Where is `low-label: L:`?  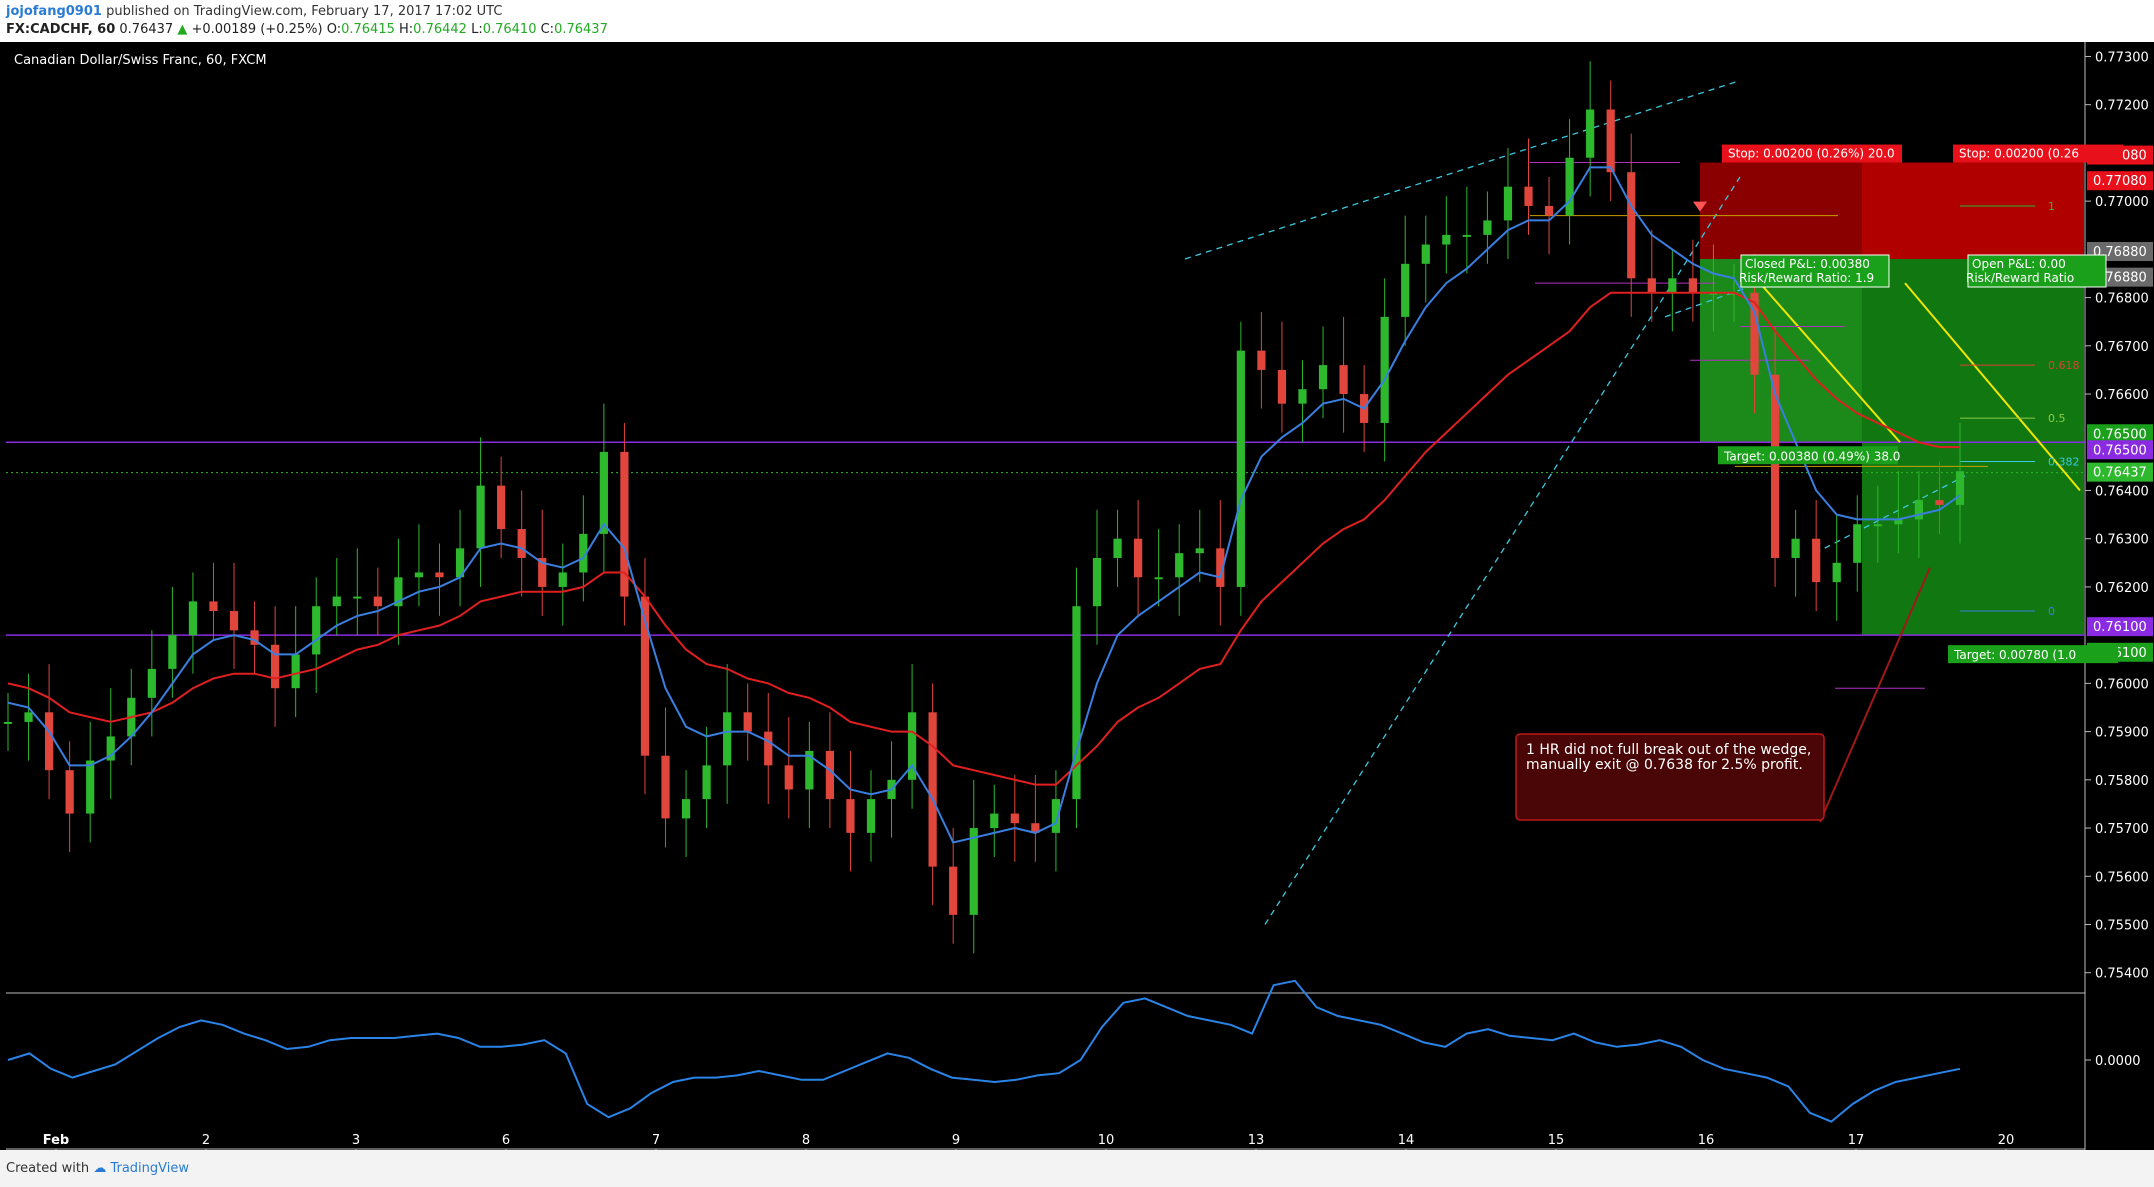 low-label: L: is located at coordinates (477, 29).